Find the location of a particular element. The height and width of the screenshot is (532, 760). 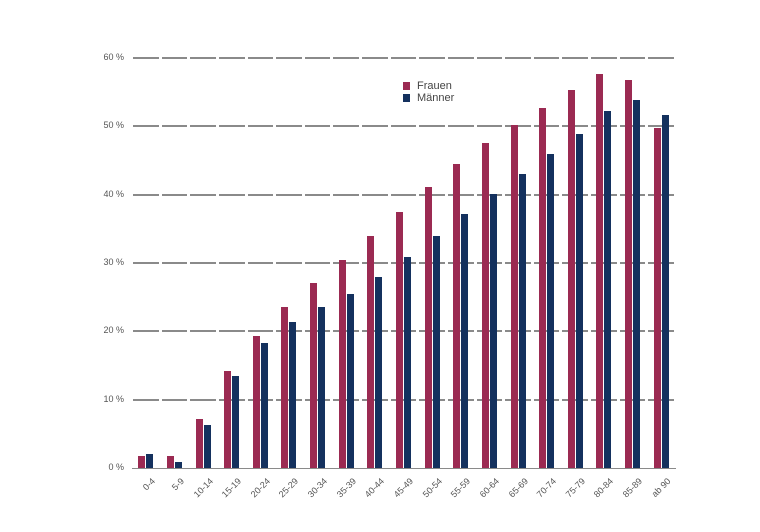

x-tick-label: 30-34 is located at coordinates (317, 488).